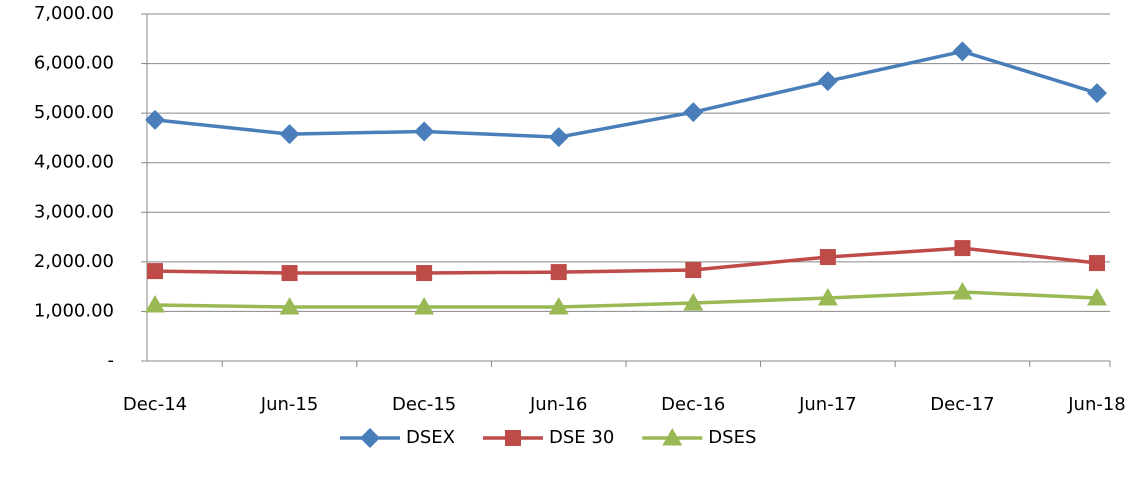 The width and height of the screenshot is (1143, 481). What do you see at coordinates (74, 211) in the screenshot?
I see `y-tick-label: 3,000.00` at bounding box center [74, 211].